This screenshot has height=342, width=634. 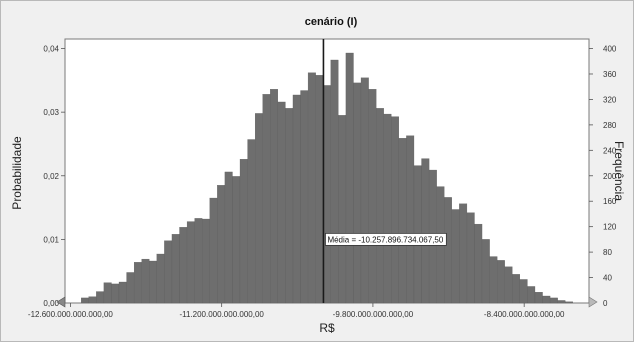 What do you see at coordinates (610, 227) in the screenshot?
I see `y-right-tick-label: 120` at bounding box center [610, 227].